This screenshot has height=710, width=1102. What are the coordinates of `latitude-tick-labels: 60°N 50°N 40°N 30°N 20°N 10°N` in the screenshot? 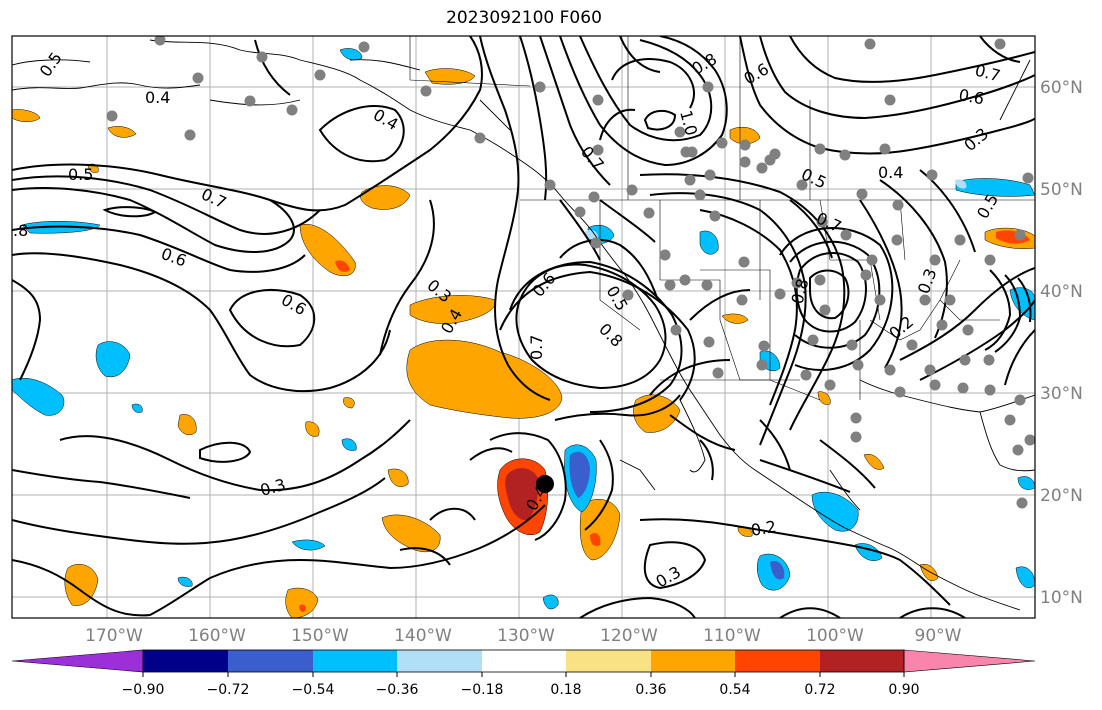 It's located at (1061, 343).